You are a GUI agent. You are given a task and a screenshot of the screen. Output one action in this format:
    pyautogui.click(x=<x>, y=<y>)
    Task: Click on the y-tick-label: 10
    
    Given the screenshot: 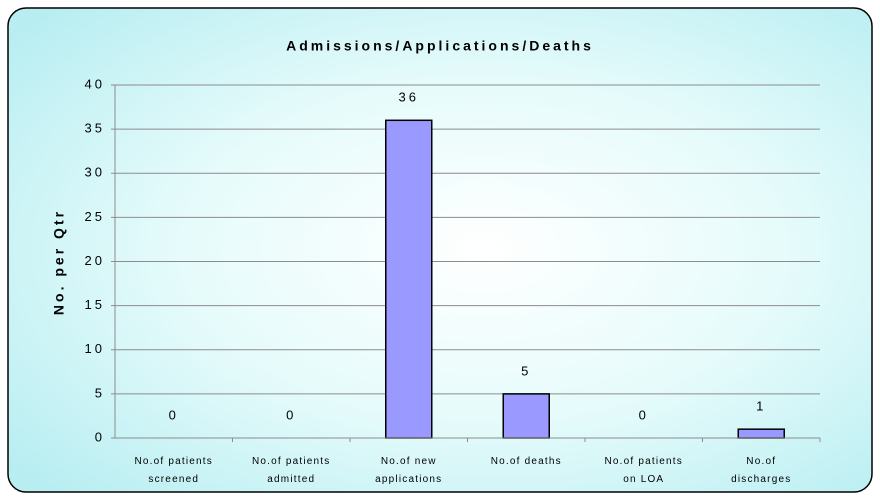 What is the action you would take?
    pyautogui.click(x=95, y=348)
    